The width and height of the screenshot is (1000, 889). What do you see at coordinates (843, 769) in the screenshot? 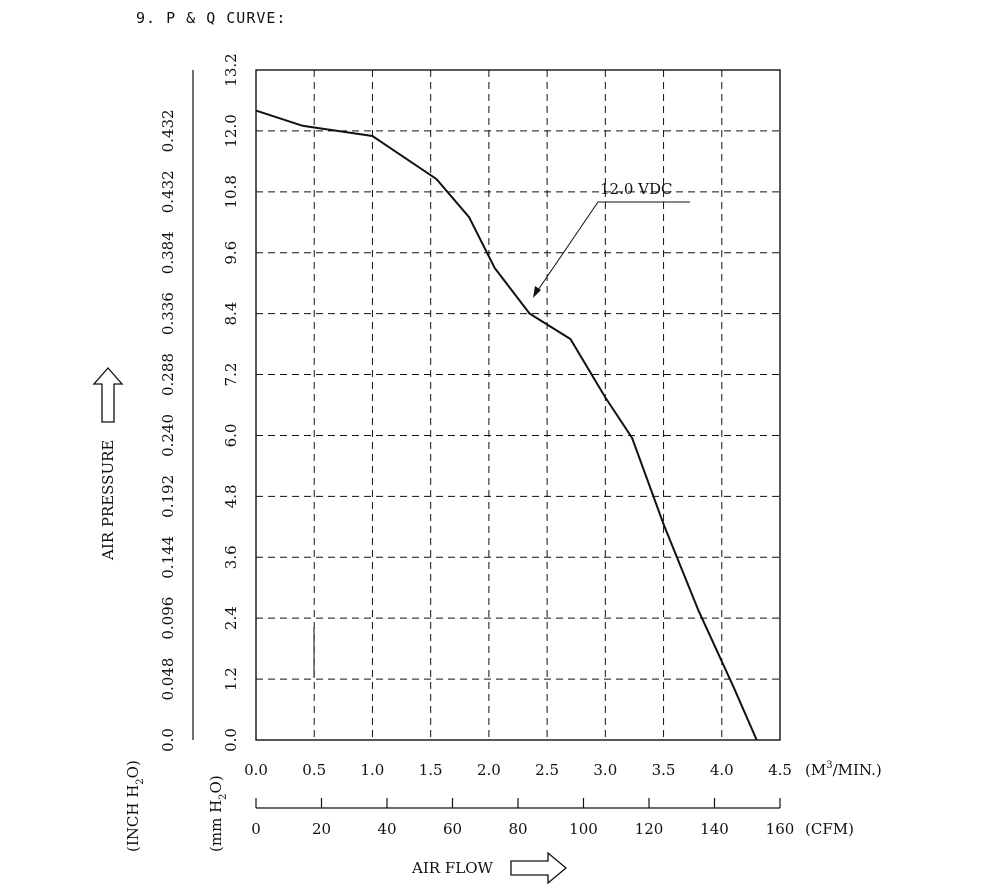
I see `x-unit-label: (M3/MIN.)` at bounding box center [843, 769].